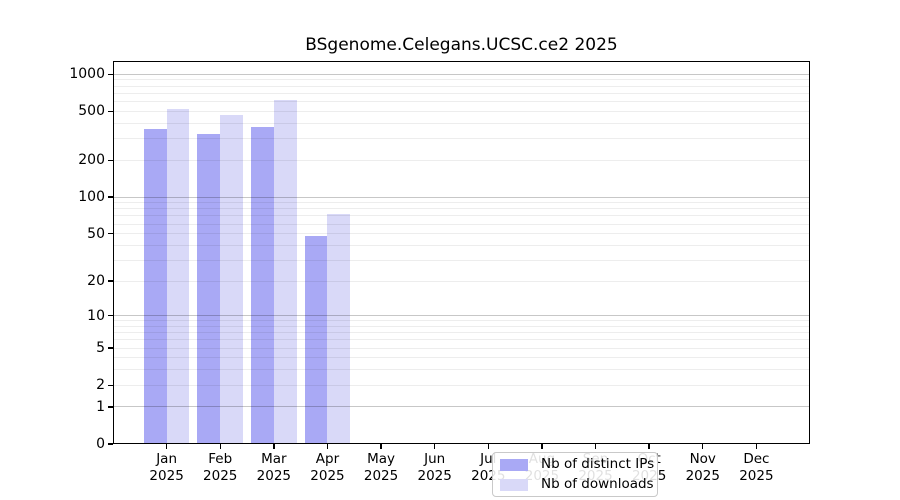 The width and height of the screenshot is (900, 500). What do you see at coordinates (96, 233) in the screenshot?
I see `y-tick-label-50: 50` at bounding box center [96, 233].